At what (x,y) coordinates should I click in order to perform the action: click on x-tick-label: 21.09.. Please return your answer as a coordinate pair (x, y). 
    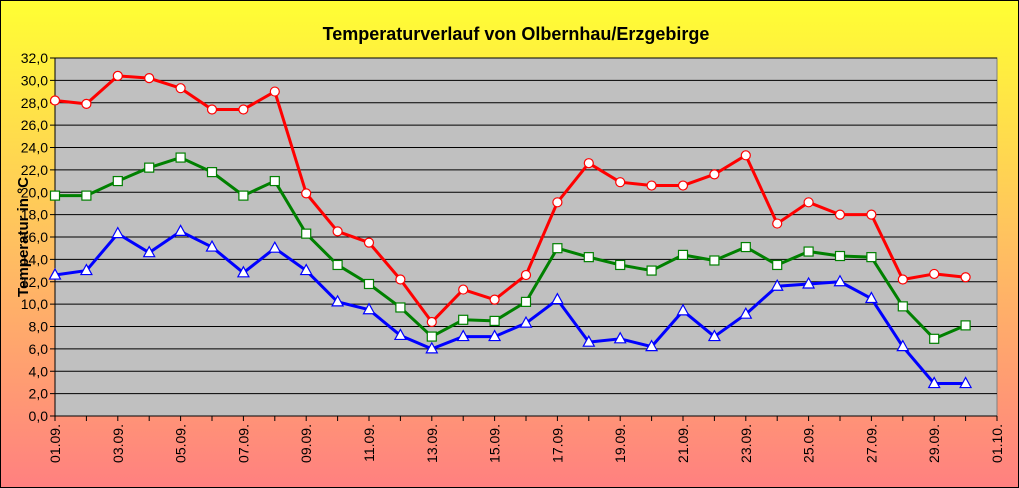
    Looking at the image, I should click on (683, 443).